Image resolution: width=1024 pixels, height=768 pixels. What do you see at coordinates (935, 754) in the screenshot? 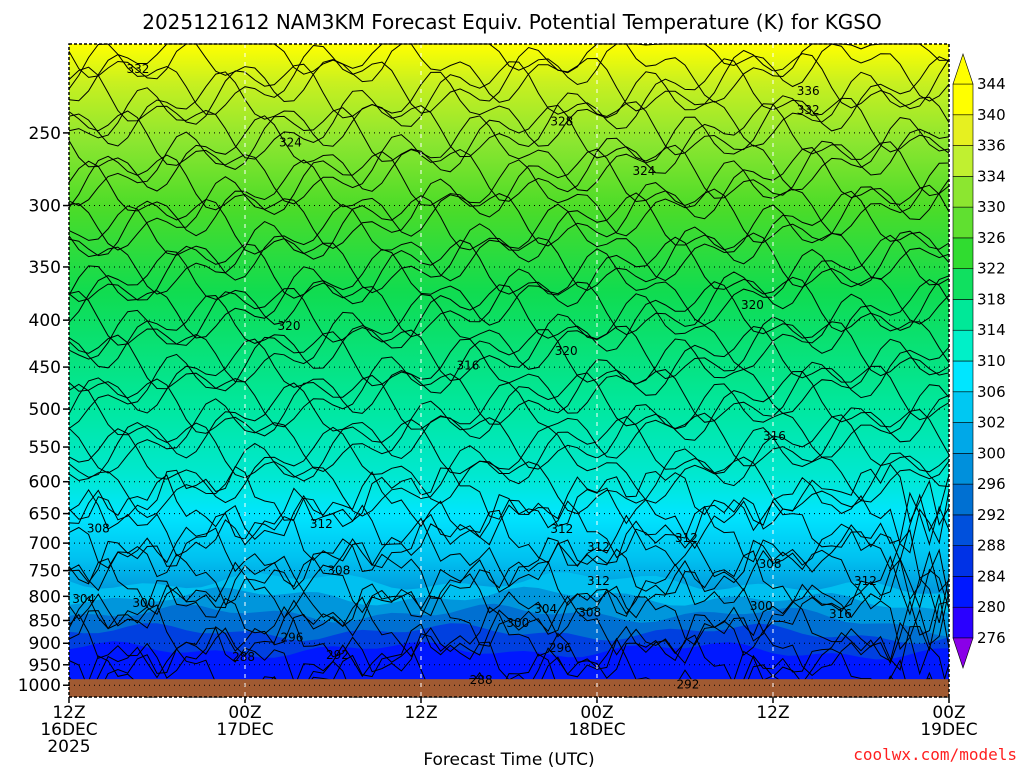
I see `credit-text: coolwx.com/models` at bounding box center [935, 754].